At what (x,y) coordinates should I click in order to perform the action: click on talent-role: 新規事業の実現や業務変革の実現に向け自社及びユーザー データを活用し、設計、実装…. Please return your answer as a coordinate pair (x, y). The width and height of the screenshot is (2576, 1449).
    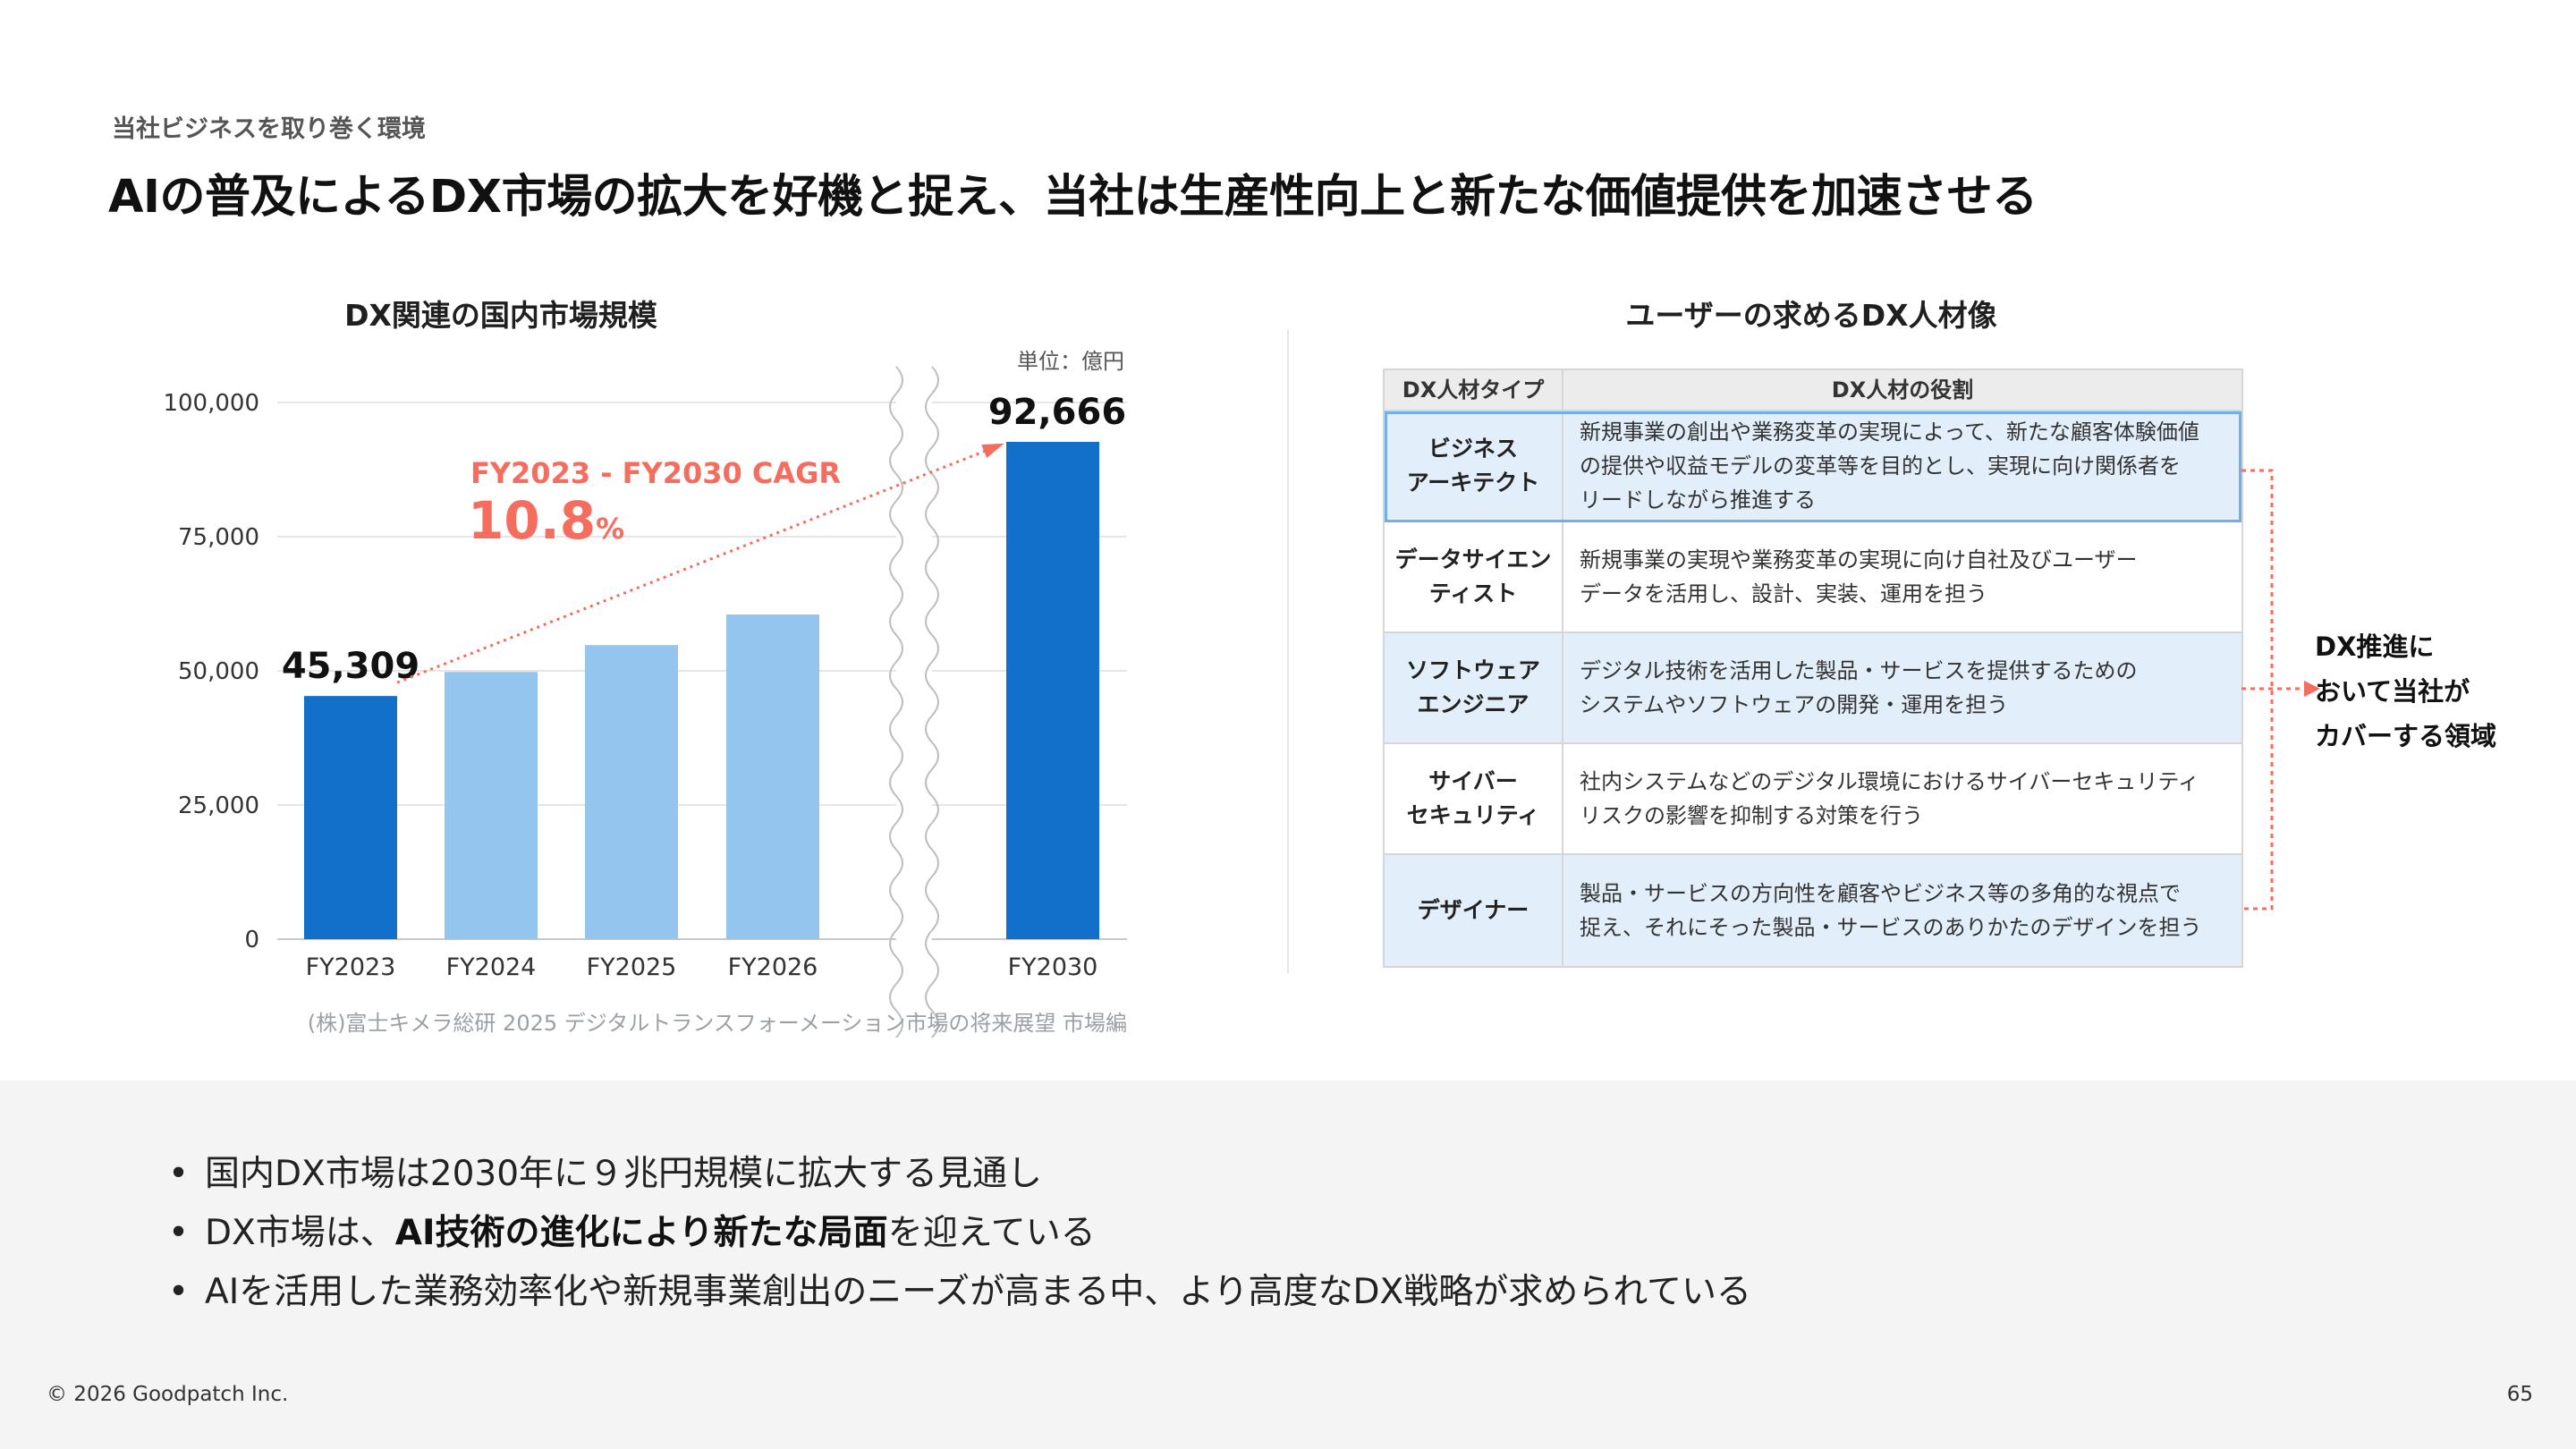
    Looking at the image, I should click on (1859, 576).